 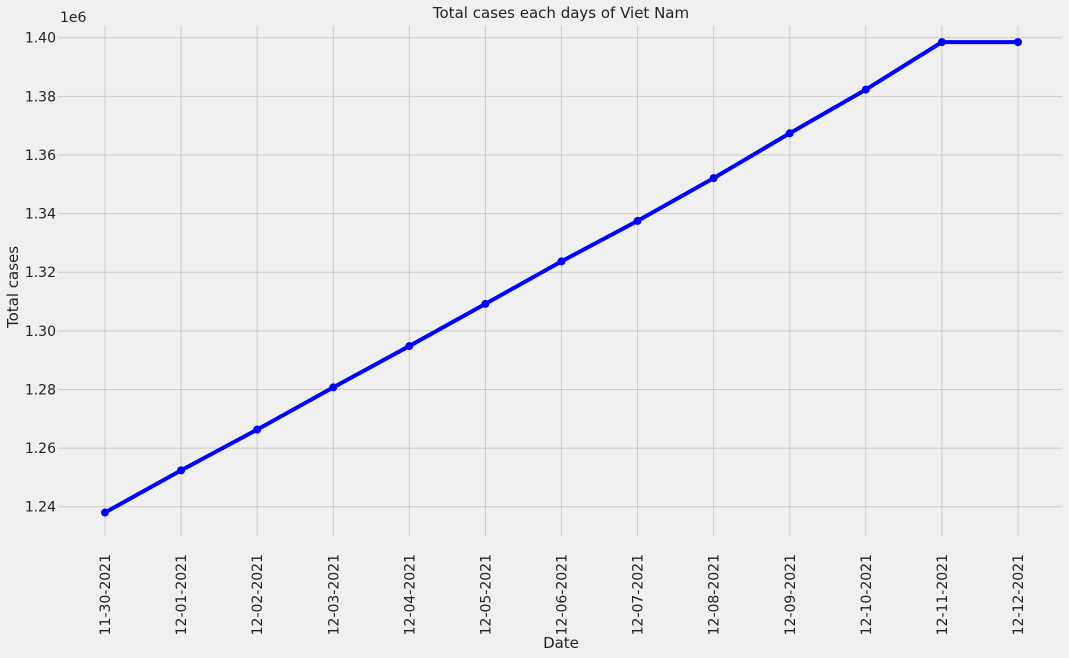 I want to click on y-tick-label: 1.34, so click(x=40, y=215).